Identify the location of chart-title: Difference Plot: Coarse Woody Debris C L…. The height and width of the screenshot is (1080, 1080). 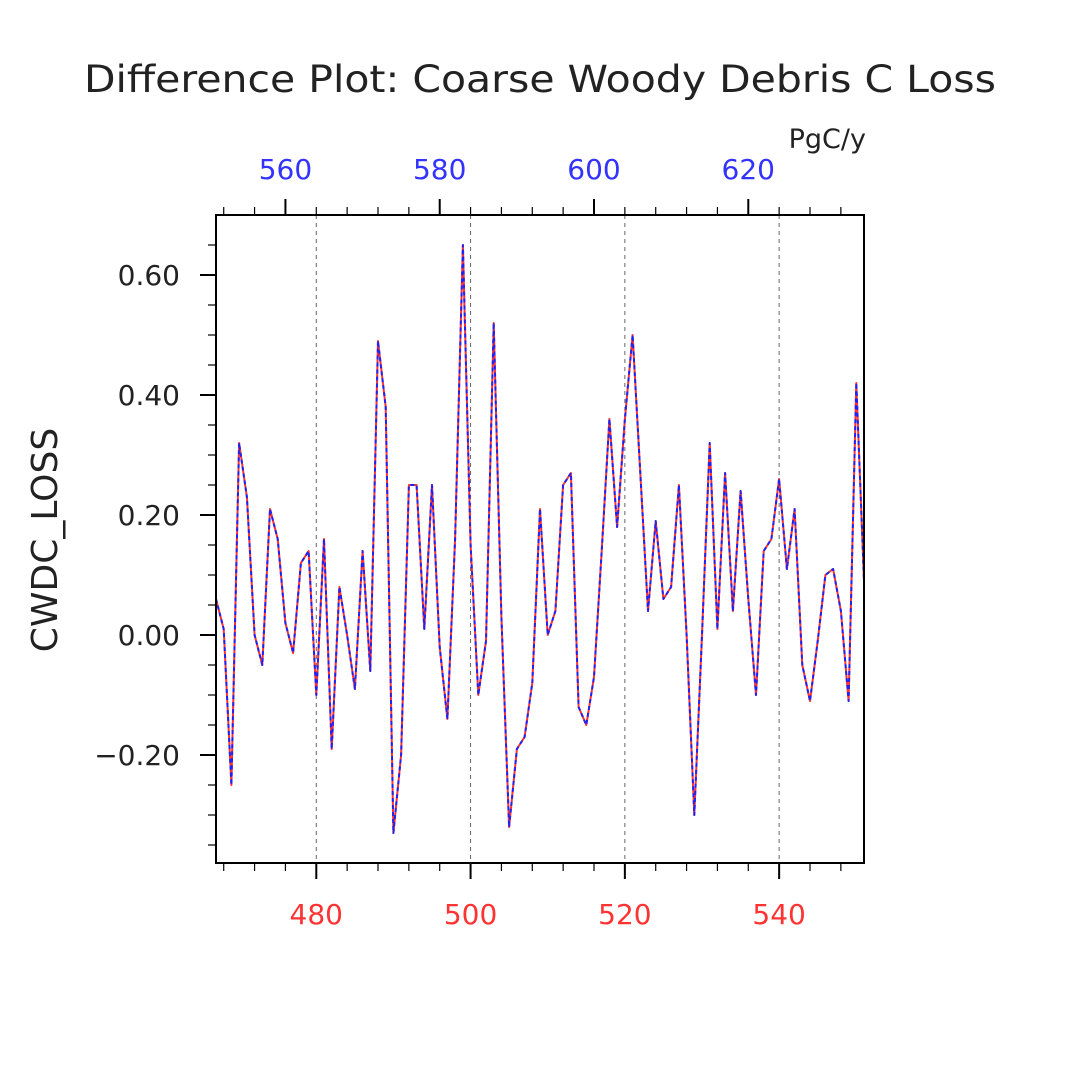
(540, 79).